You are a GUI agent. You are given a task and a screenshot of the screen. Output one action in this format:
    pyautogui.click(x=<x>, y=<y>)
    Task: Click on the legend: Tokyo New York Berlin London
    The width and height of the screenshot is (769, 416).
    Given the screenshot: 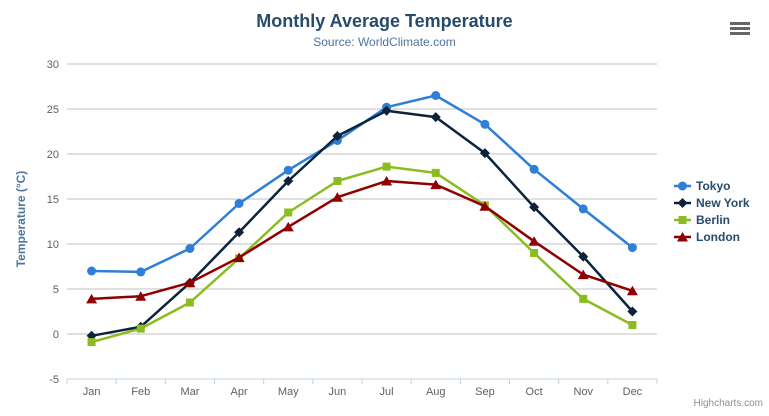 What is the action you would take?
    pyautogui.click(x=712, y=211)
    